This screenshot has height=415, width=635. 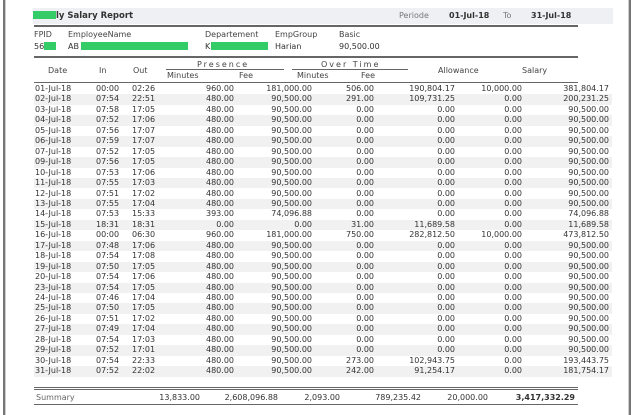 What do you see at coordinates (108, 88) in the screenshot?
I see `cell-in: 00:00` at bounding box center [108, 88].